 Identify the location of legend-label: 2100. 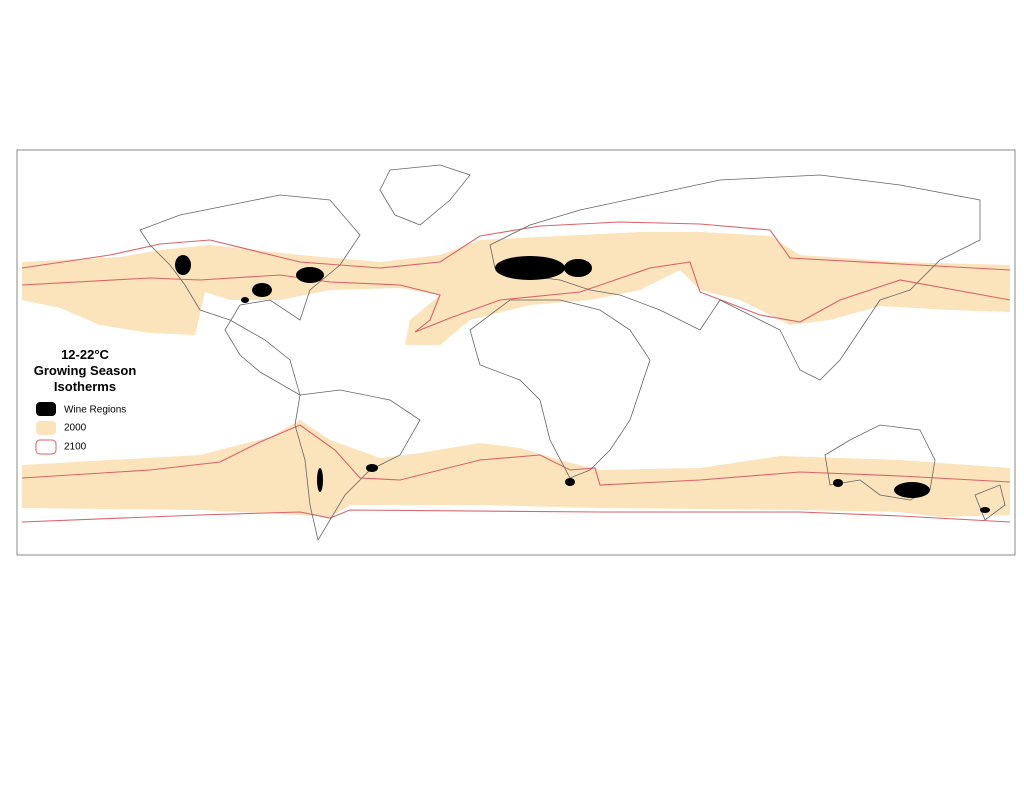
(75, 447).